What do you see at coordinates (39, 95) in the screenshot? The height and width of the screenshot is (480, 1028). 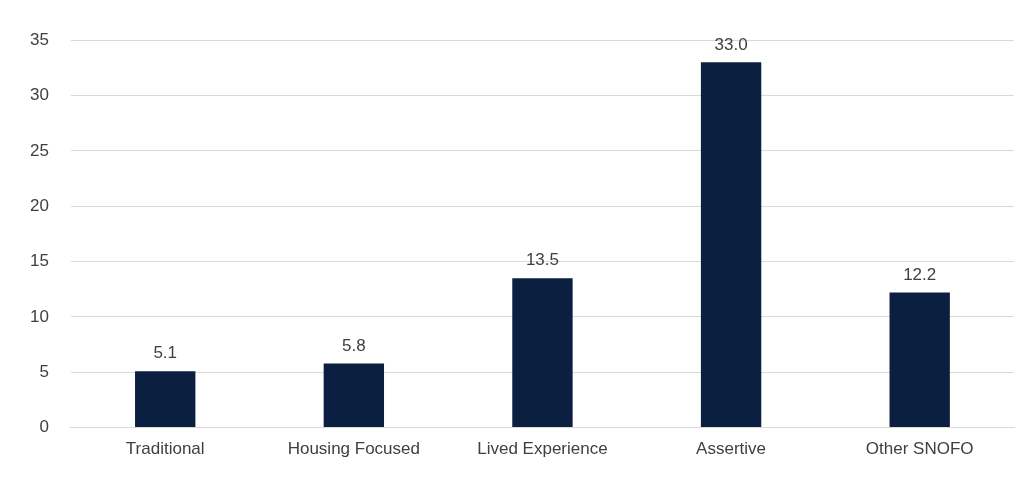 I see `y-tick-label: 30` at bounding box center [39, 95].